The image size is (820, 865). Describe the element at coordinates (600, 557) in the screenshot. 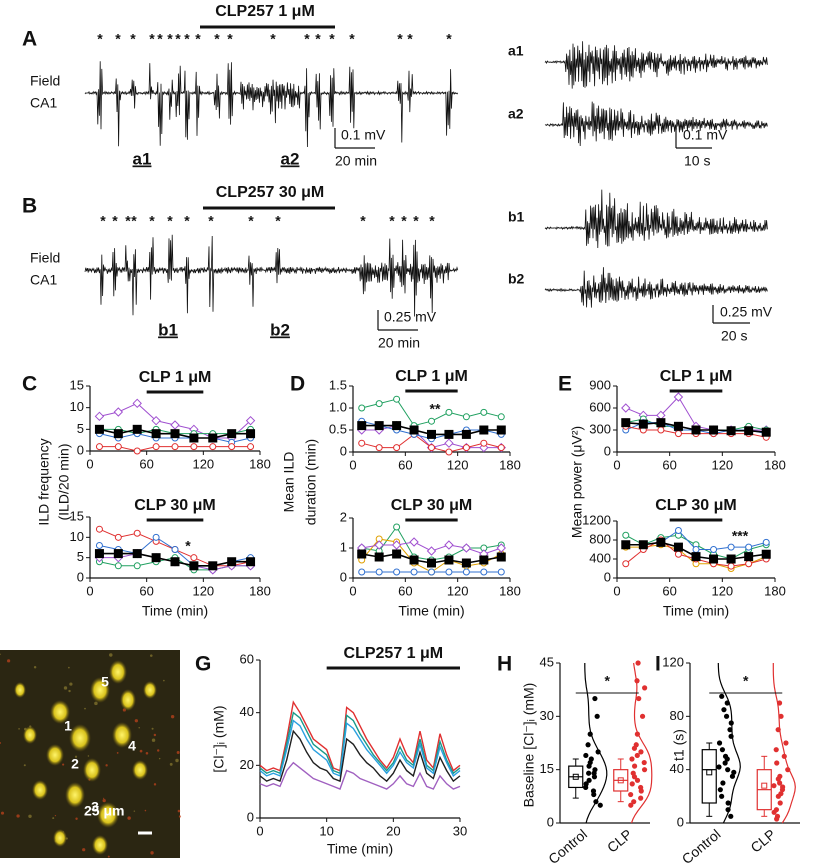

I see `y-tick-label: 400` at that location.